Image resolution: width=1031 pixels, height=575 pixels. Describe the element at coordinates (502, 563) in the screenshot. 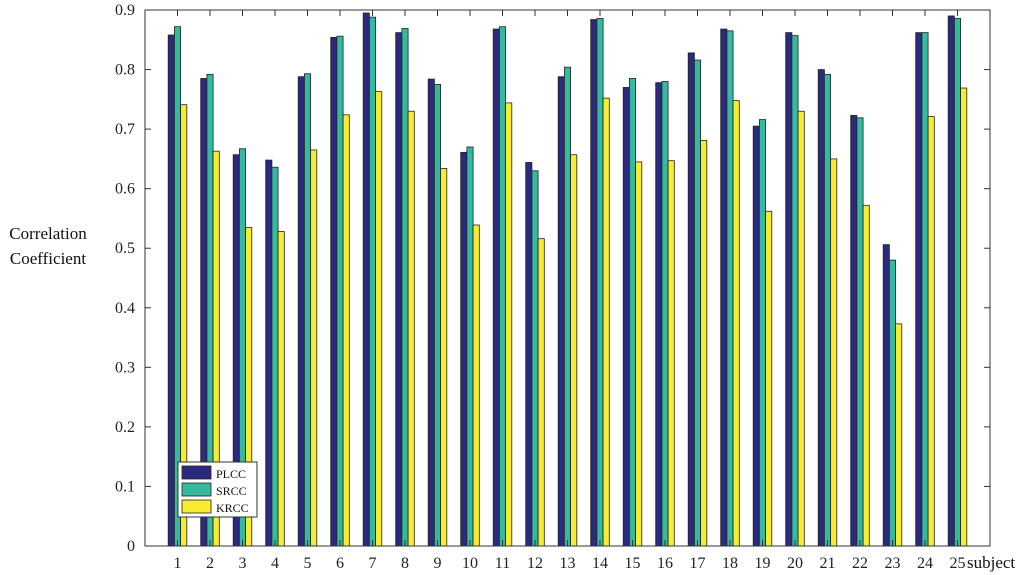

I see `x-tick-label: 11` at that location.